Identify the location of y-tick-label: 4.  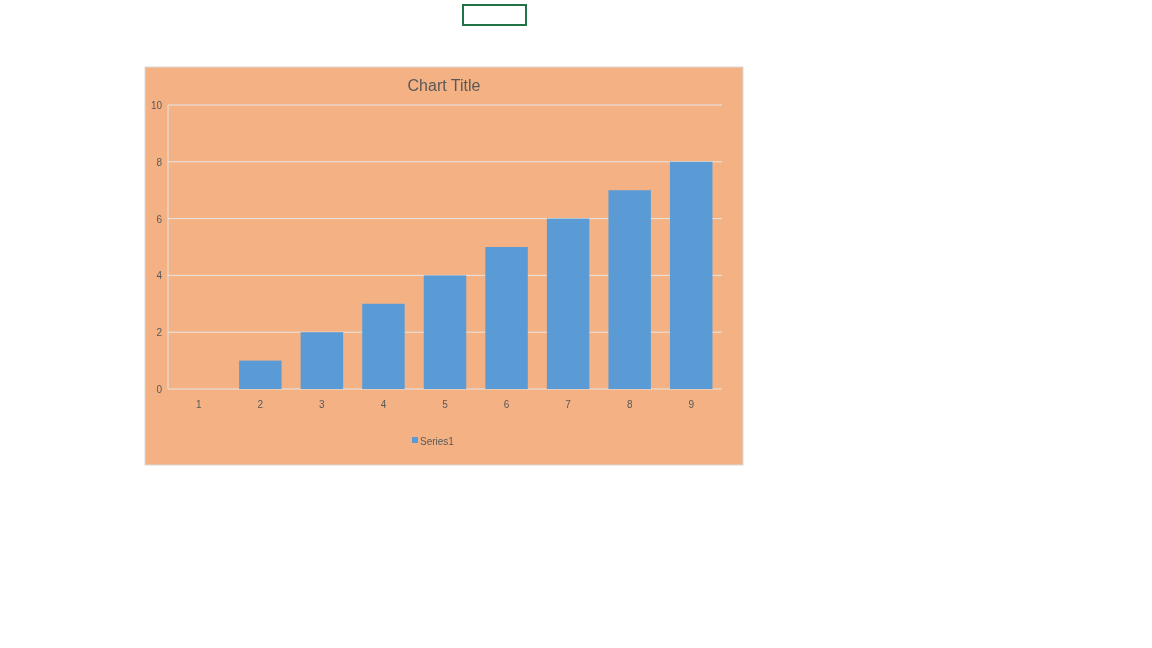
(159, 276).